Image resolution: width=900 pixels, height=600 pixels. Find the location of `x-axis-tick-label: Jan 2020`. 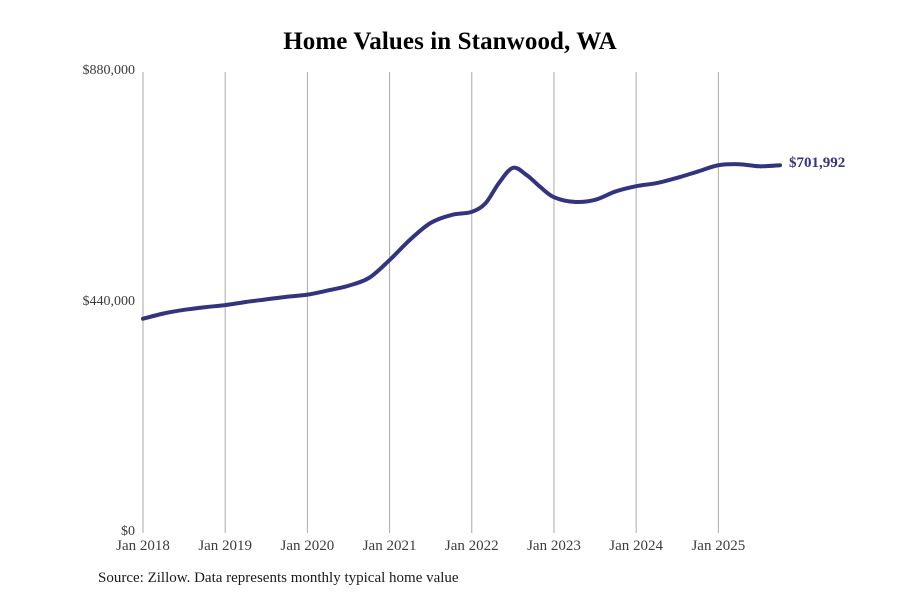

x-axis-tick-label: Jan 2020 is located at coordinates (307, 546).